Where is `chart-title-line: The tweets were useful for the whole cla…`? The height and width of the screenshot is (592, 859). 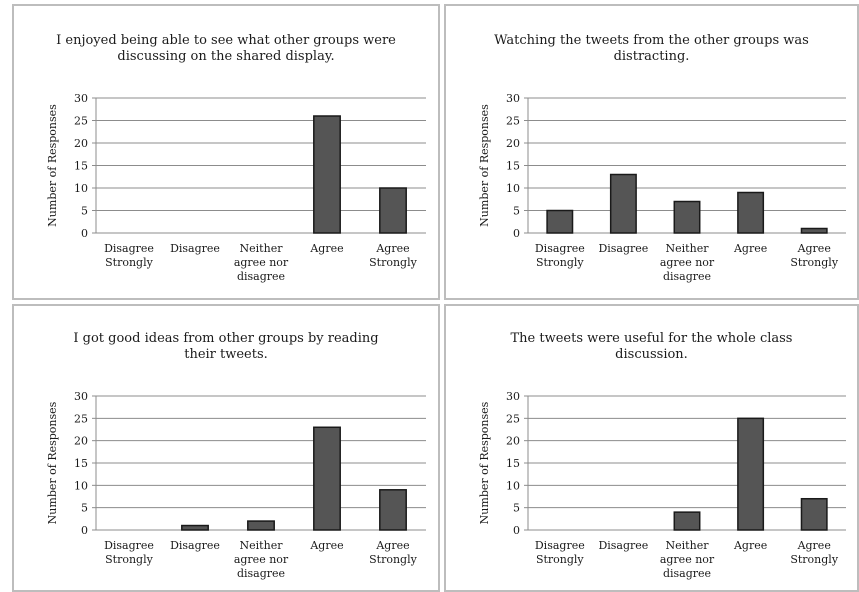
chart-title-line: The tweets were useful for the whole cla… is located at coordinates (652, 338).